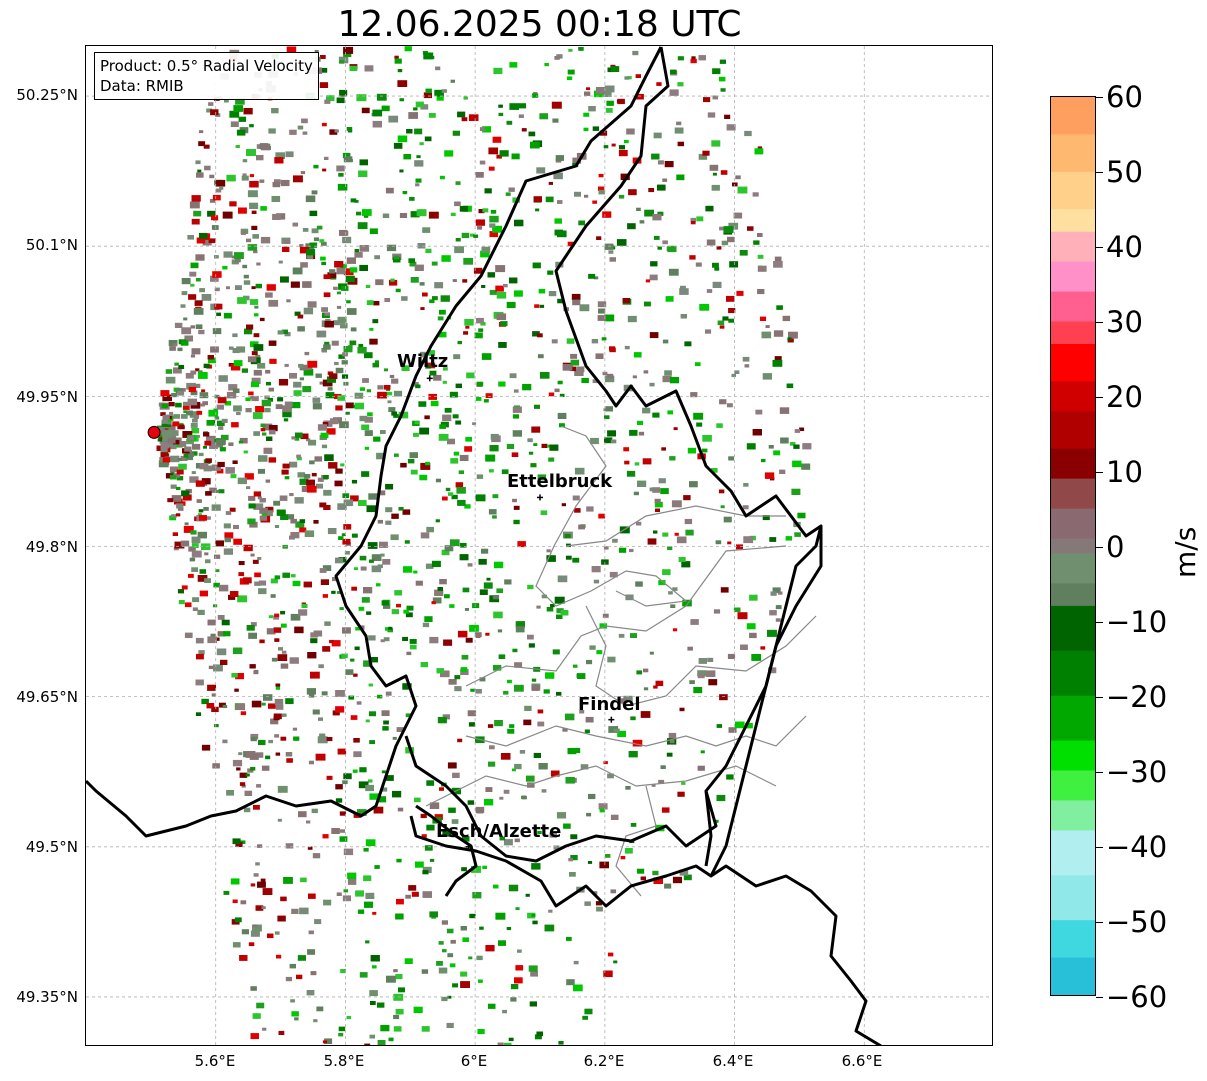 The width and height of the screenshot is (1207, 1081). Describe the element at coordinates (1073, 785) in the screenshot. I see `colorbar-segment` at that location.